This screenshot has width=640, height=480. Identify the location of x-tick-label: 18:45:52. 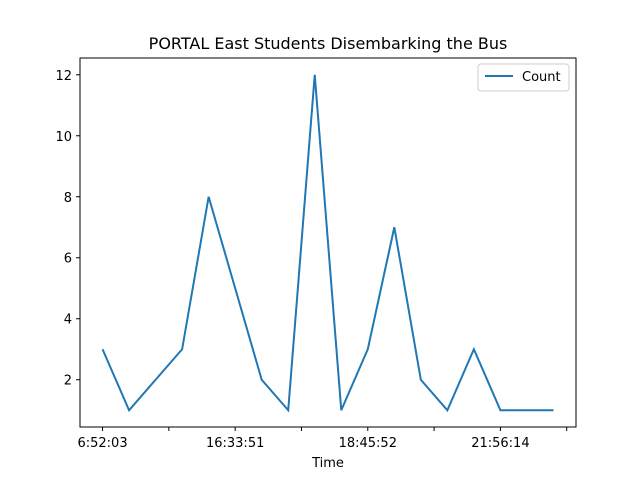
(368, 443).